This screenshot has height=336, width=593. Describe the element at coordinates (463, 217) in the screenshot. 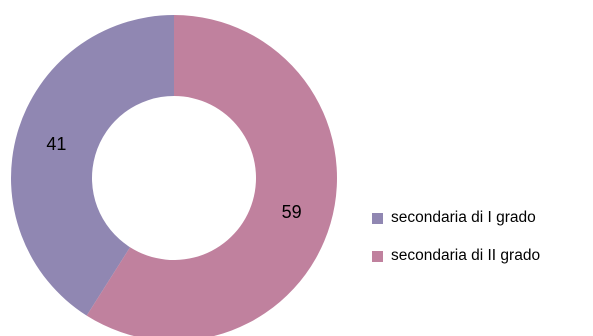

I see `legend-label-secondaria-i-grado: secondaria di I grado` at that location.